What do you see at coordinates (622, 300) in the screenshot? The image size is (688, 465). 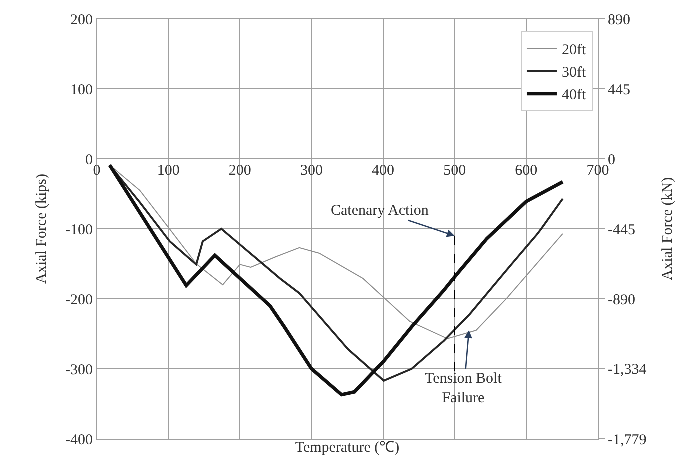 I see `y2-tick-label: -890` at bounding box center [622, 300].